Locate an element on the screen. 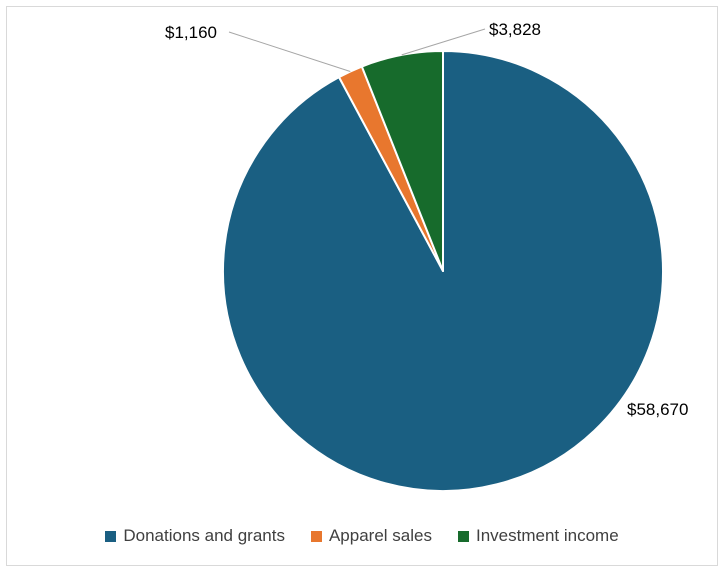 The height and width of the screenshot is (571, 725). legend-item-apparel-sales: Apparel sales is located at coordinates (371, 536).